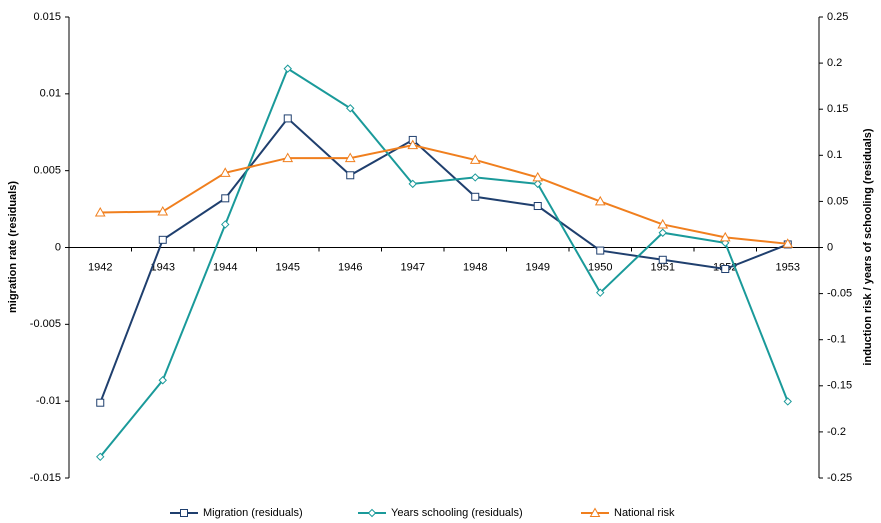  I want to click on y-axis-title: migration rate (residuals), so click(13, 247).